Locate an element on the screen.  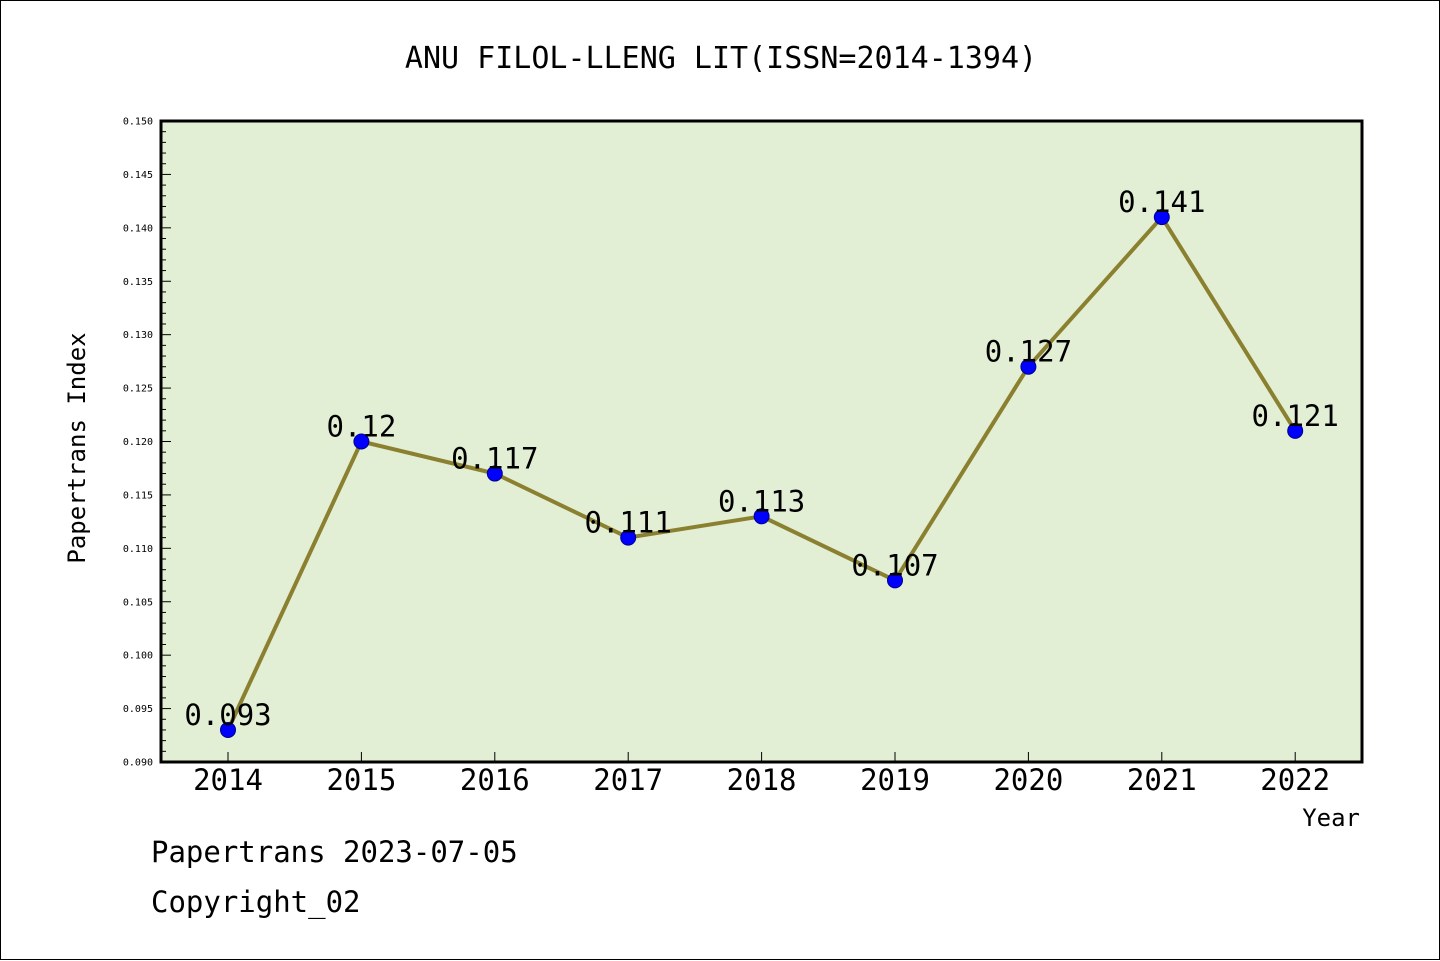
y-tick-label: 0.125 is located at coordinates (138, 389).